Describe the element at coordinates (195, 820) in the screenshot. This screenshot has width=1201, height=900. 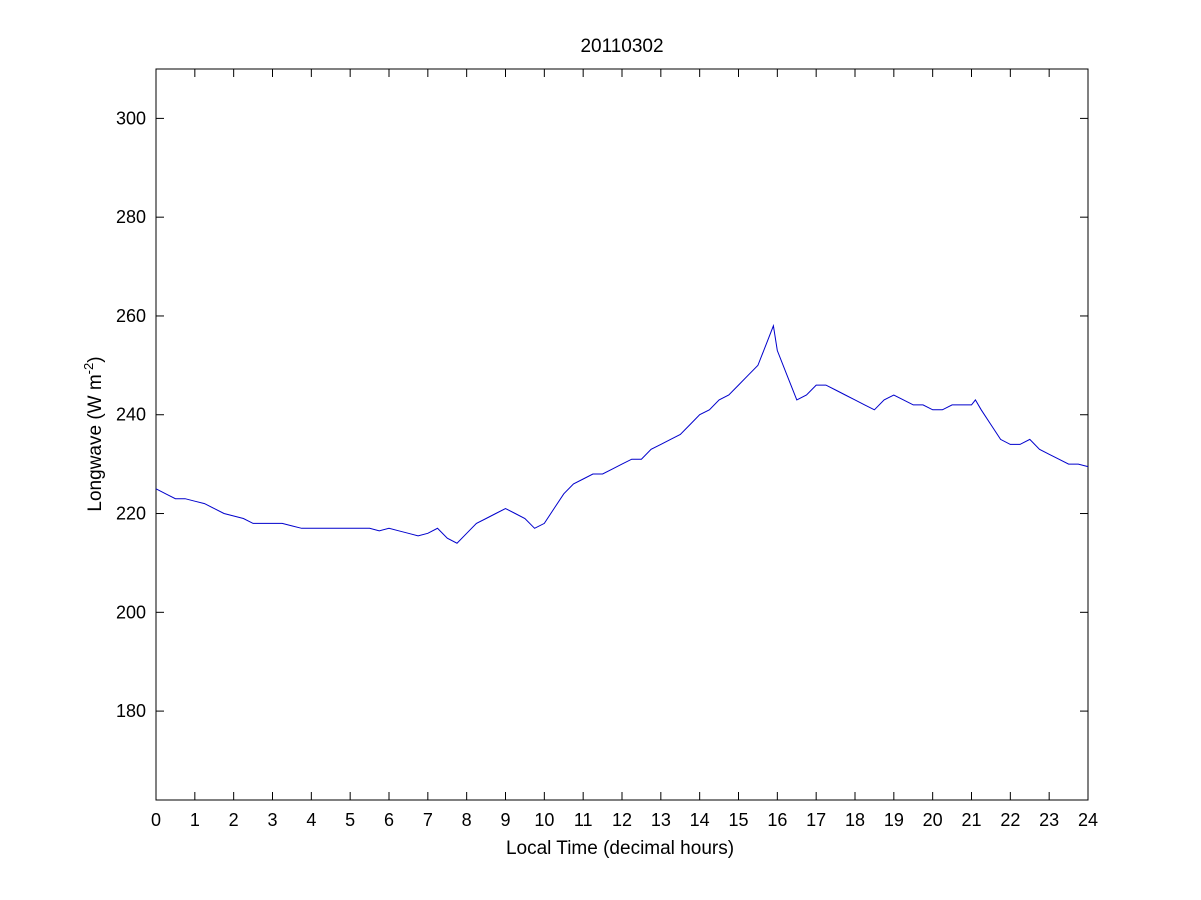
I see `x-tick-label: 1` at that location.